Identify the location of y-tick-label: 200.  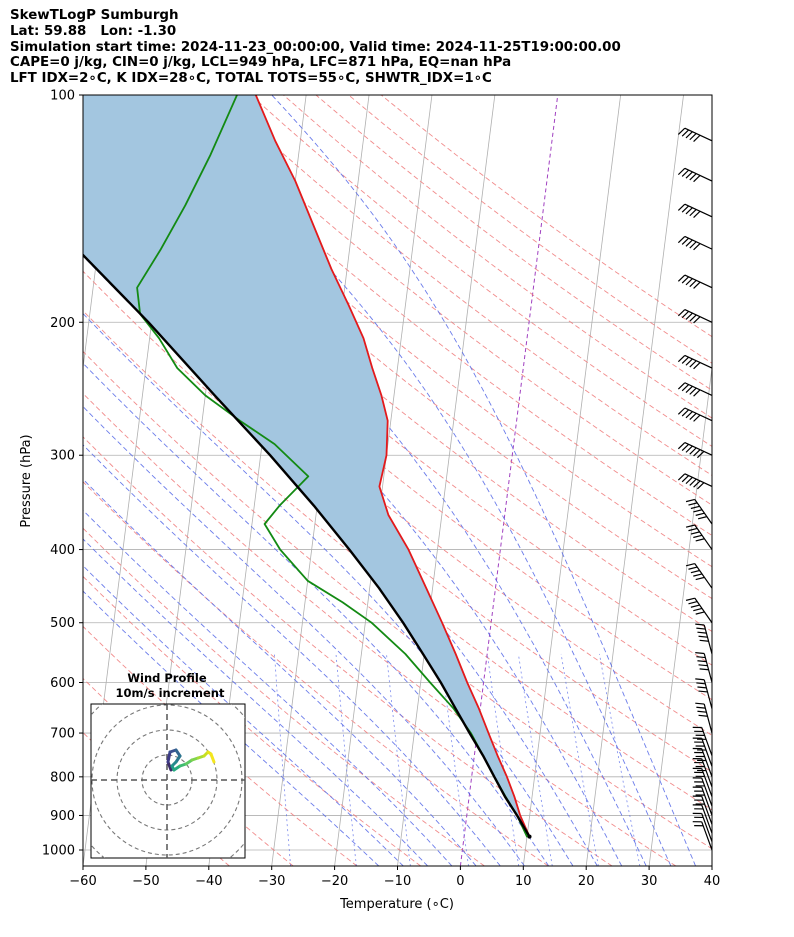
(62, 323).